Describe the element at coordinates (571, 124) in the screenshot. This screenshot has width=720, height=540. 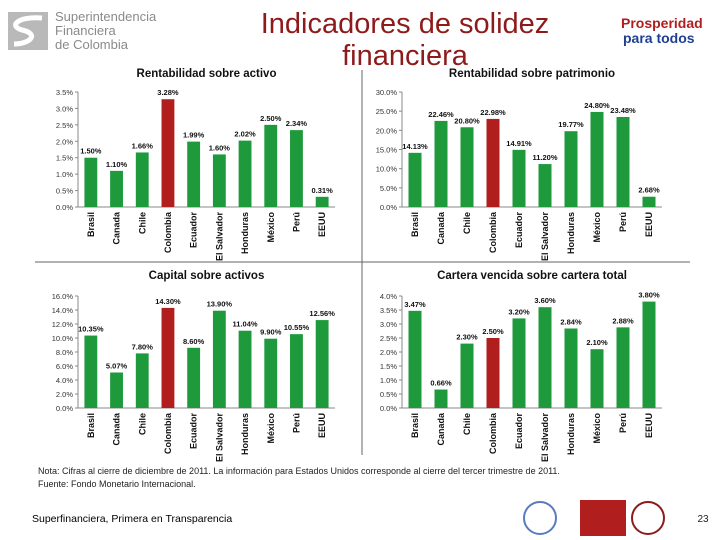
I see `value-label: 19.77%` at that location.